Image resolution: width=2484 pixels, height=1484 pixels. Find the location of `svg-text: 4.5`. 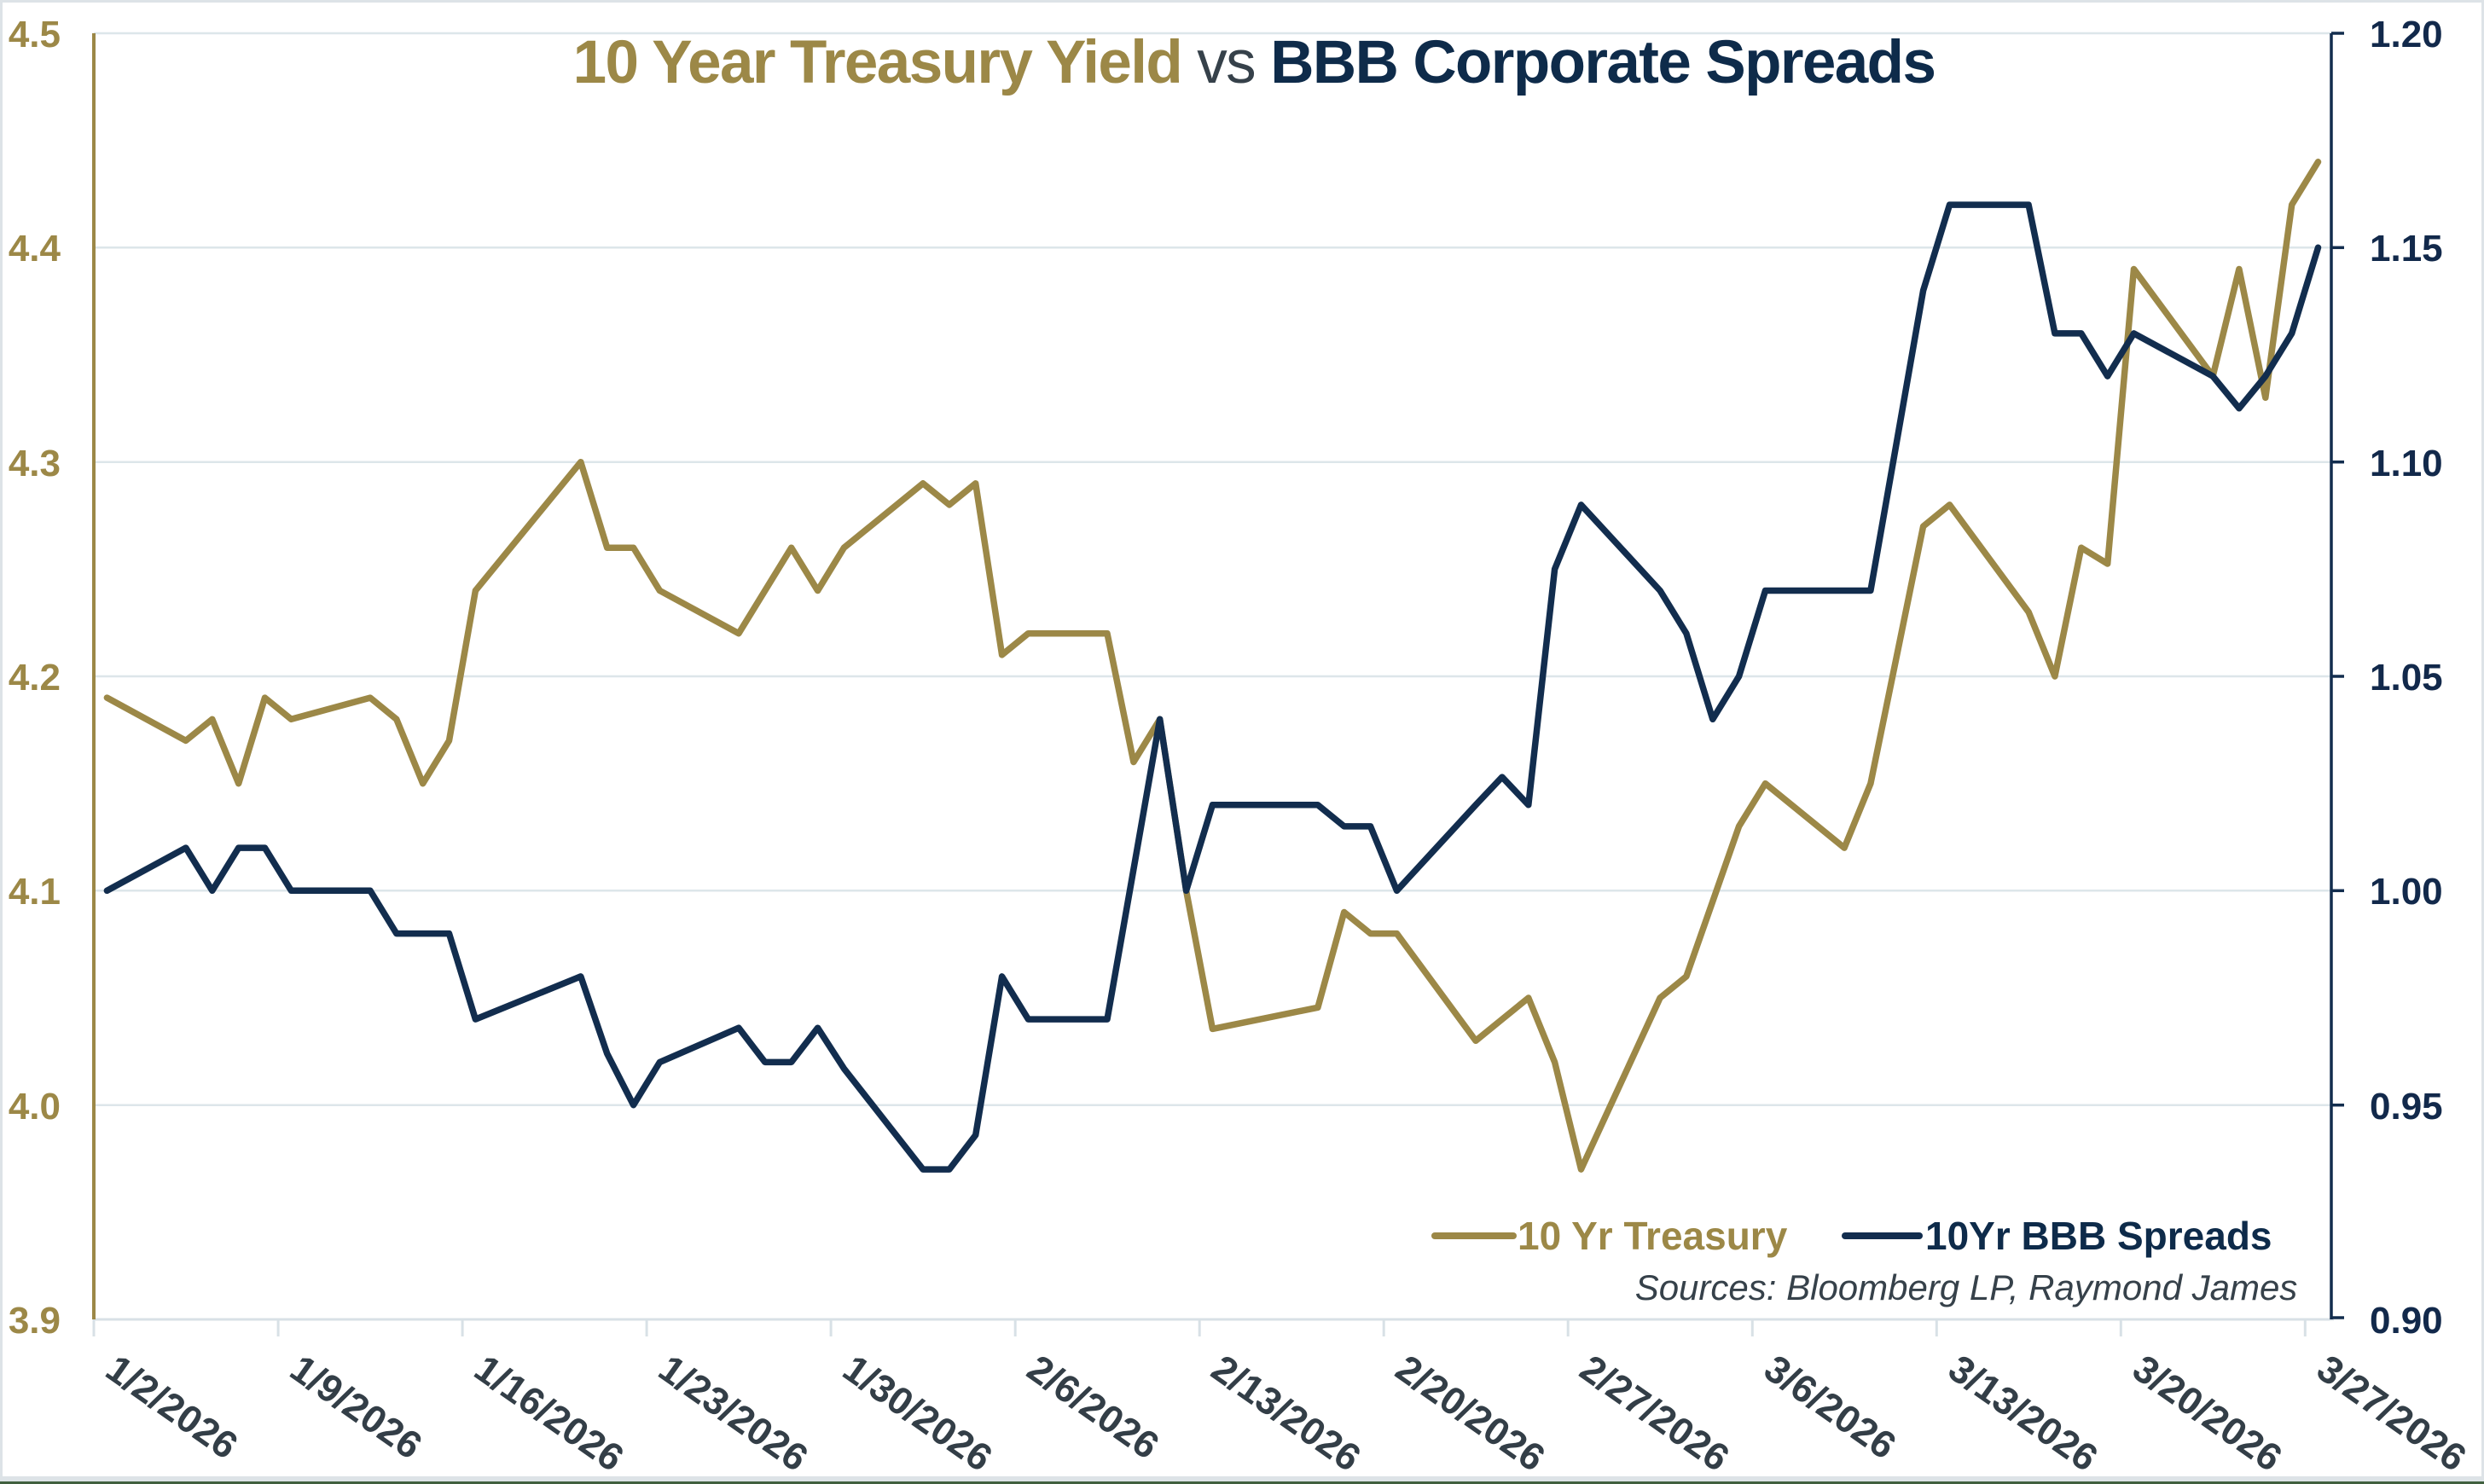

svg-text: 4.5 is located at coordinates (35, 34).